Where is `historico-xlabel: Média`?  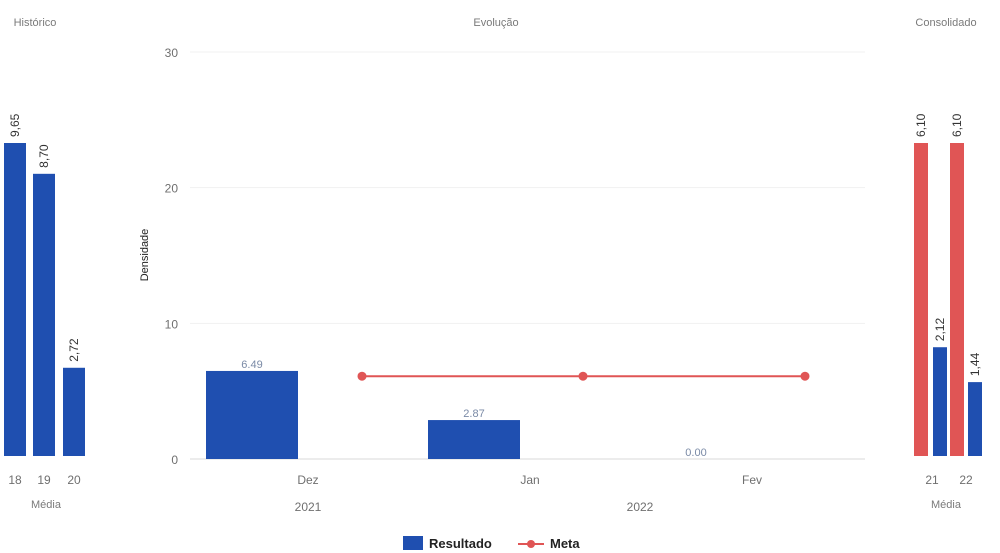 historico-xlabel: Média is located at coordinates (46, 505).